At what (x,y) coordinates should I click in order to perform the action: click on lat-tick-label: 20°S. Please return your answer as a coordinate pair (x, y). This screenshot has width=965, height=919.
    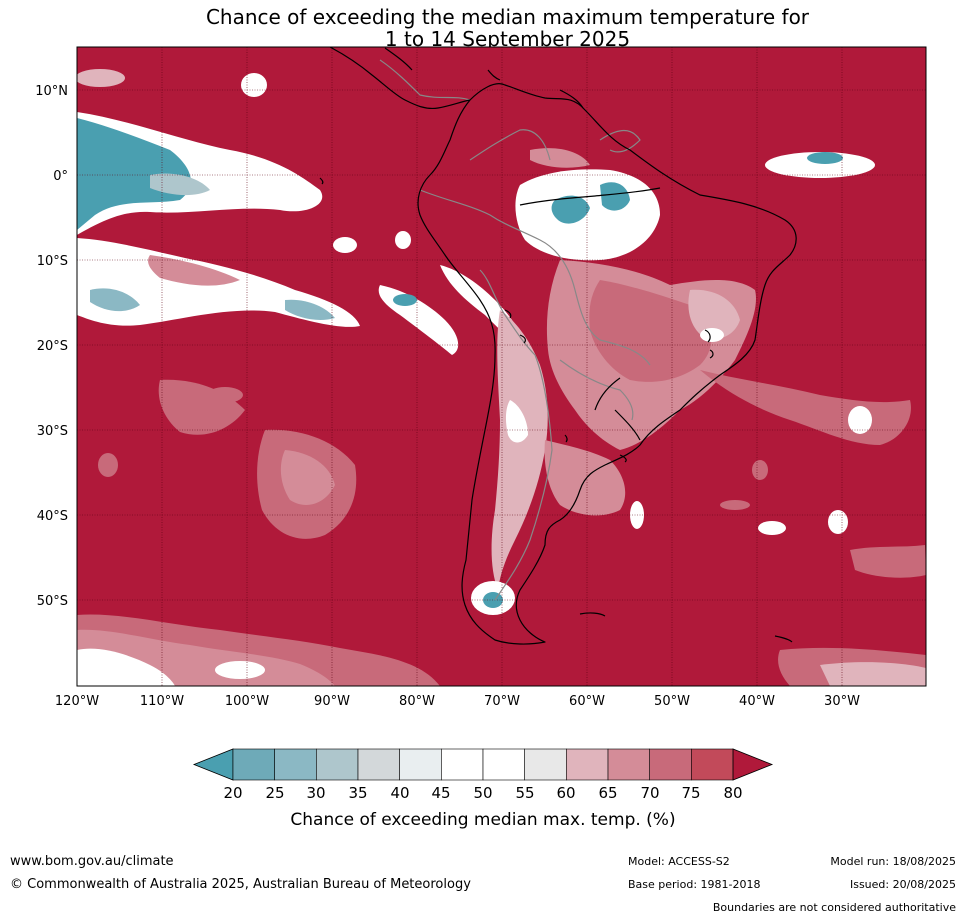
    Looking at the image, I should click on (52, 346).